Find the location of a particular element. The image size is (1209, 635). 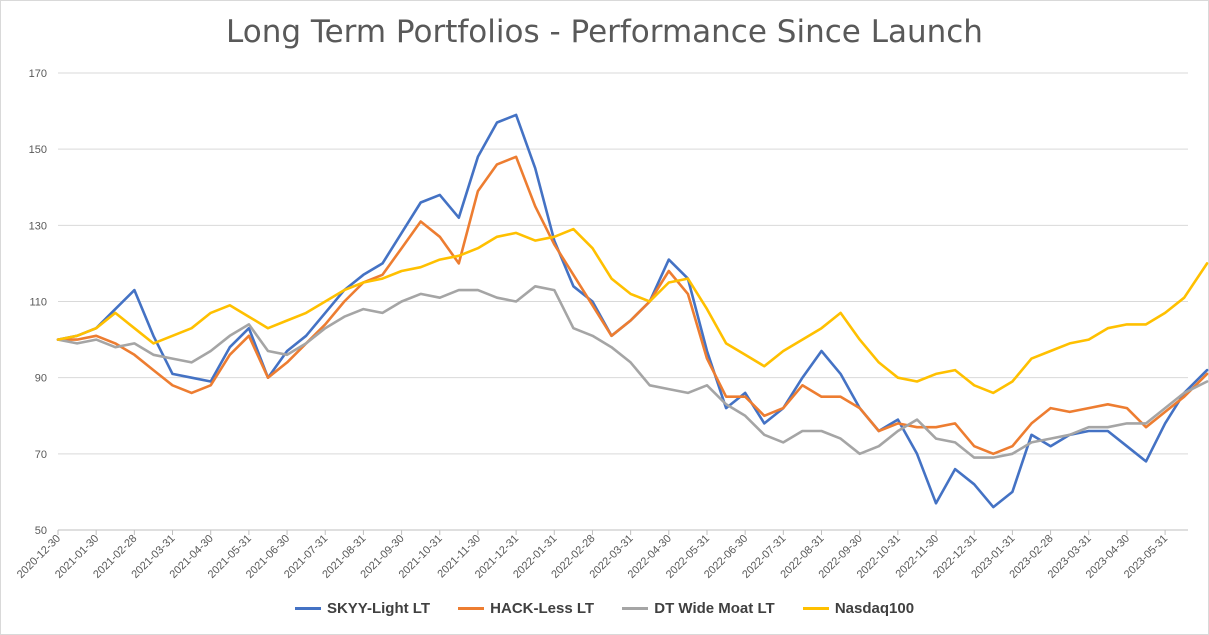

legend-label-nasdaq100: Nasdaq100 is located at coordinates (874, 608).